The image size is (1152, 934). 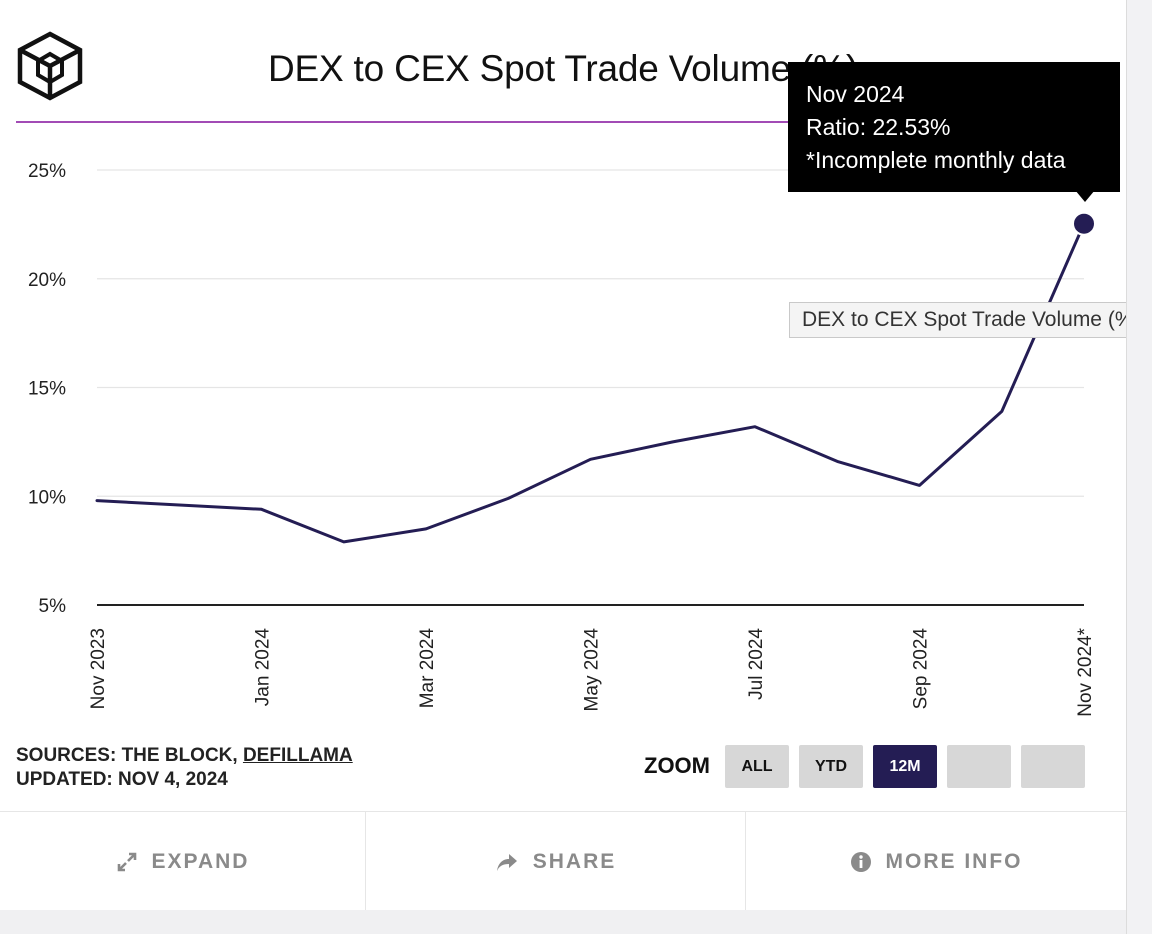 What do you see at coordinates (200, 861) in the screenshot?
I see `expand-label: EXPAND` at bounding box center [200, 861].